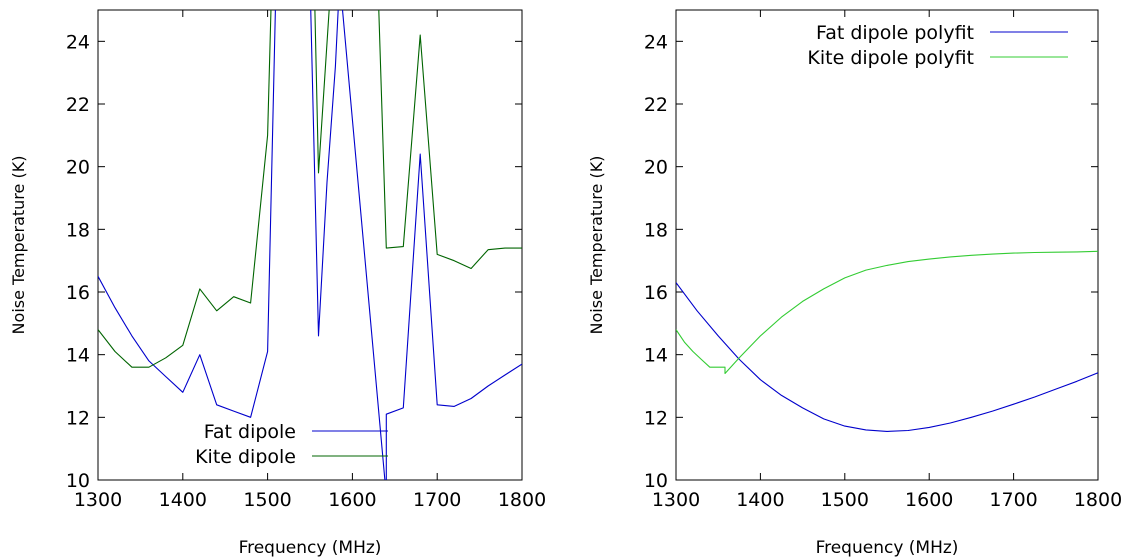 Image resolution: width=1136 pixels, height=557 pixels. I want to click on legend-label: Kite dipole polyfit, so click(890, 58).